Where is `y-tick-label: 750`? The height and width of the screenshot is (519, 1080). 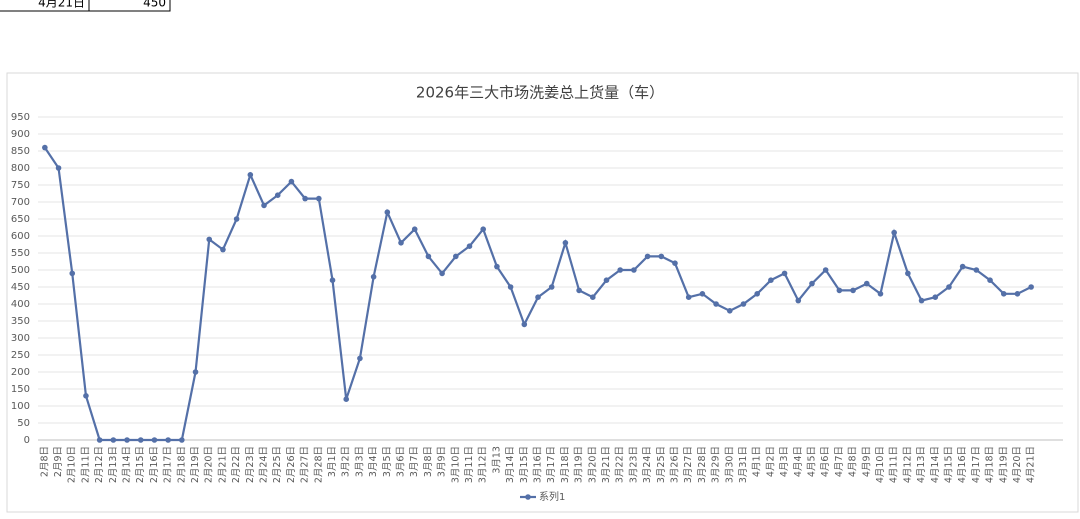
y-tick-label: 750 is located at coordinates (20, 185).